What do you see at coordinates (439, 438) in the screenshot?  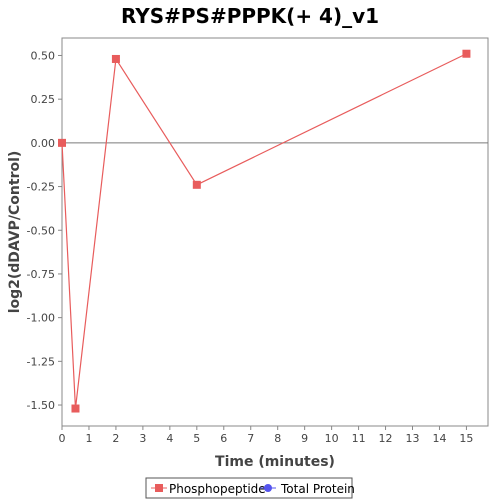 I see `x-tick-label: 14` at bounding box center [439, 438].